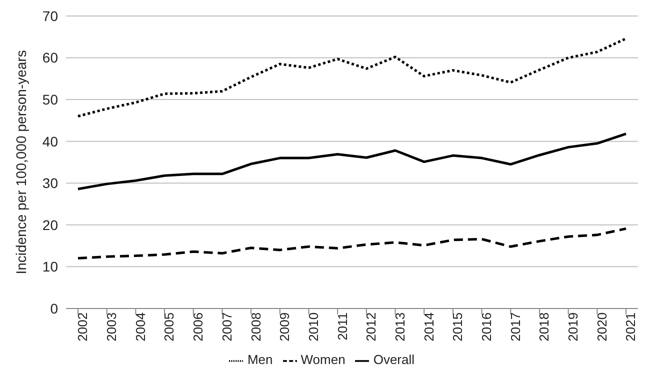 The height and width of the screenshot is (371, 649). I want to click on y-tick-label: 70, so click(50, 16).